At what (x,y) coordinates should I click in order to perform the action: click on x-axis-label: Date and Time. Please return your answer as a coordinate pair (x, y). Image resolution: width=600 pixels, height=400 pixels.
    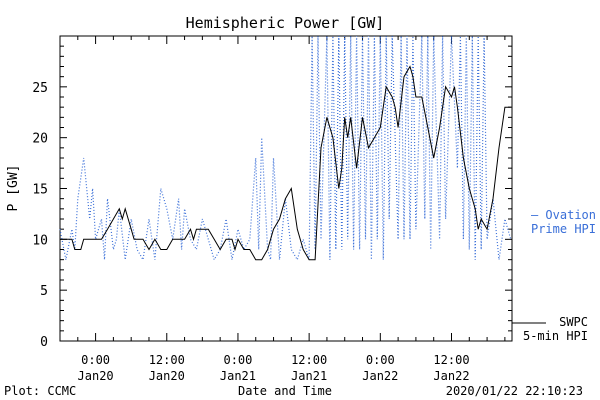
    Looking at the image, I should click on (285, 391).